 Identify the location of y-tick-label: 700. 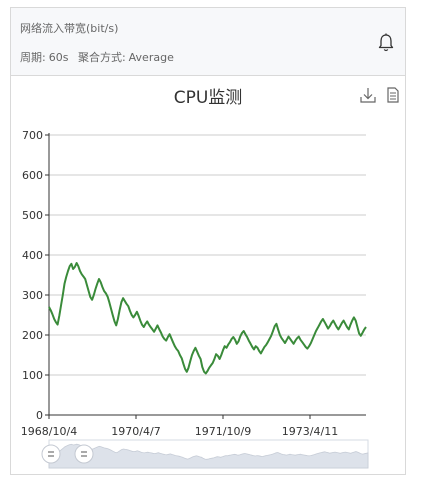
(32, 135).